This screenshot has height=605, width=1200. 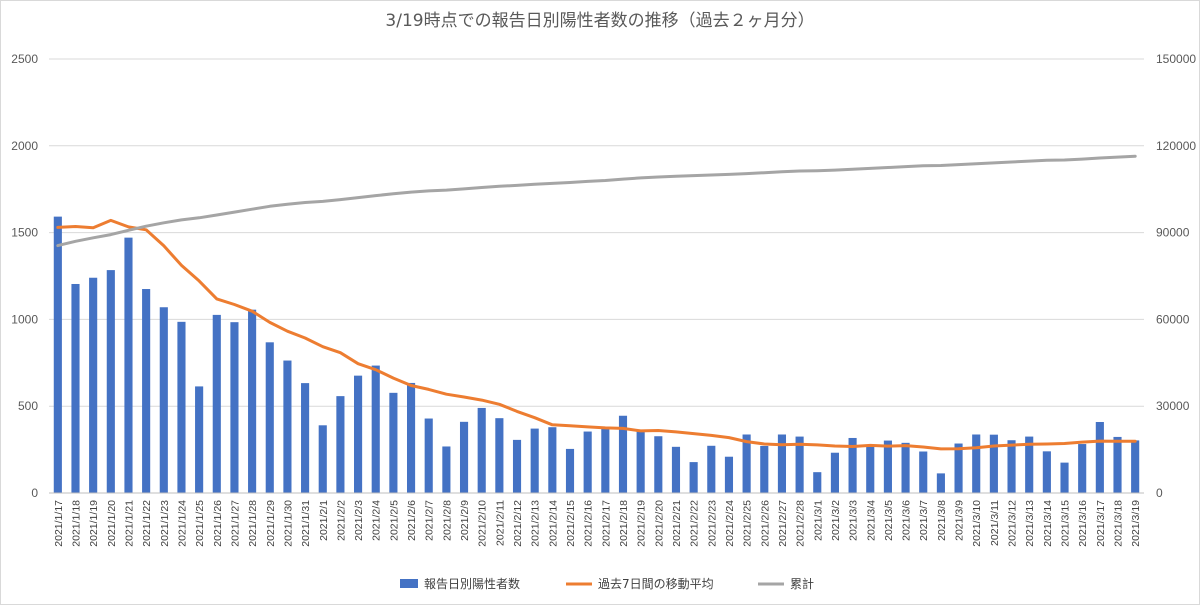 I want to click on x-tick-label: 2021/3/7, so click(x=924, y=520).